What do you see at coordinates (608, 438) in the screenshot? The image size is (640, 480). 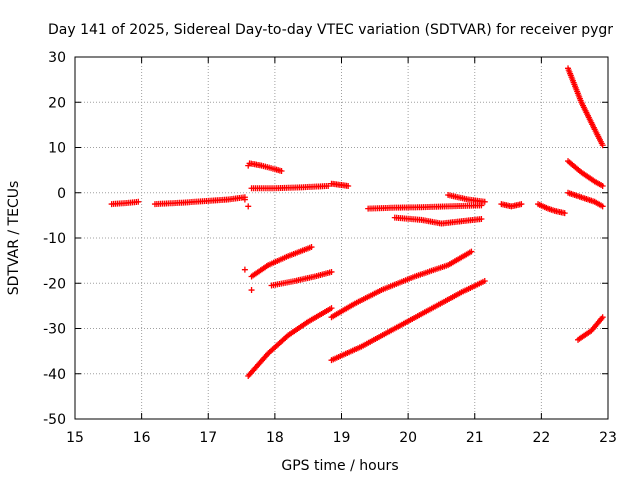 I see `x-tick-label: 23` at bounding box center [608, 438].